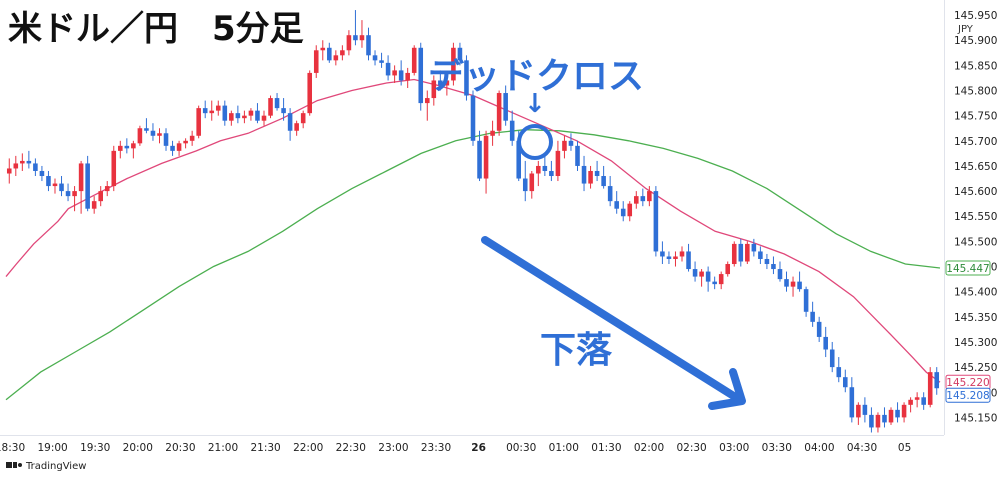  What do you see at coordinates (819, 448) in the screenshot?
I see `x-tick-label: 04:00` at bounding box center [819, 448].